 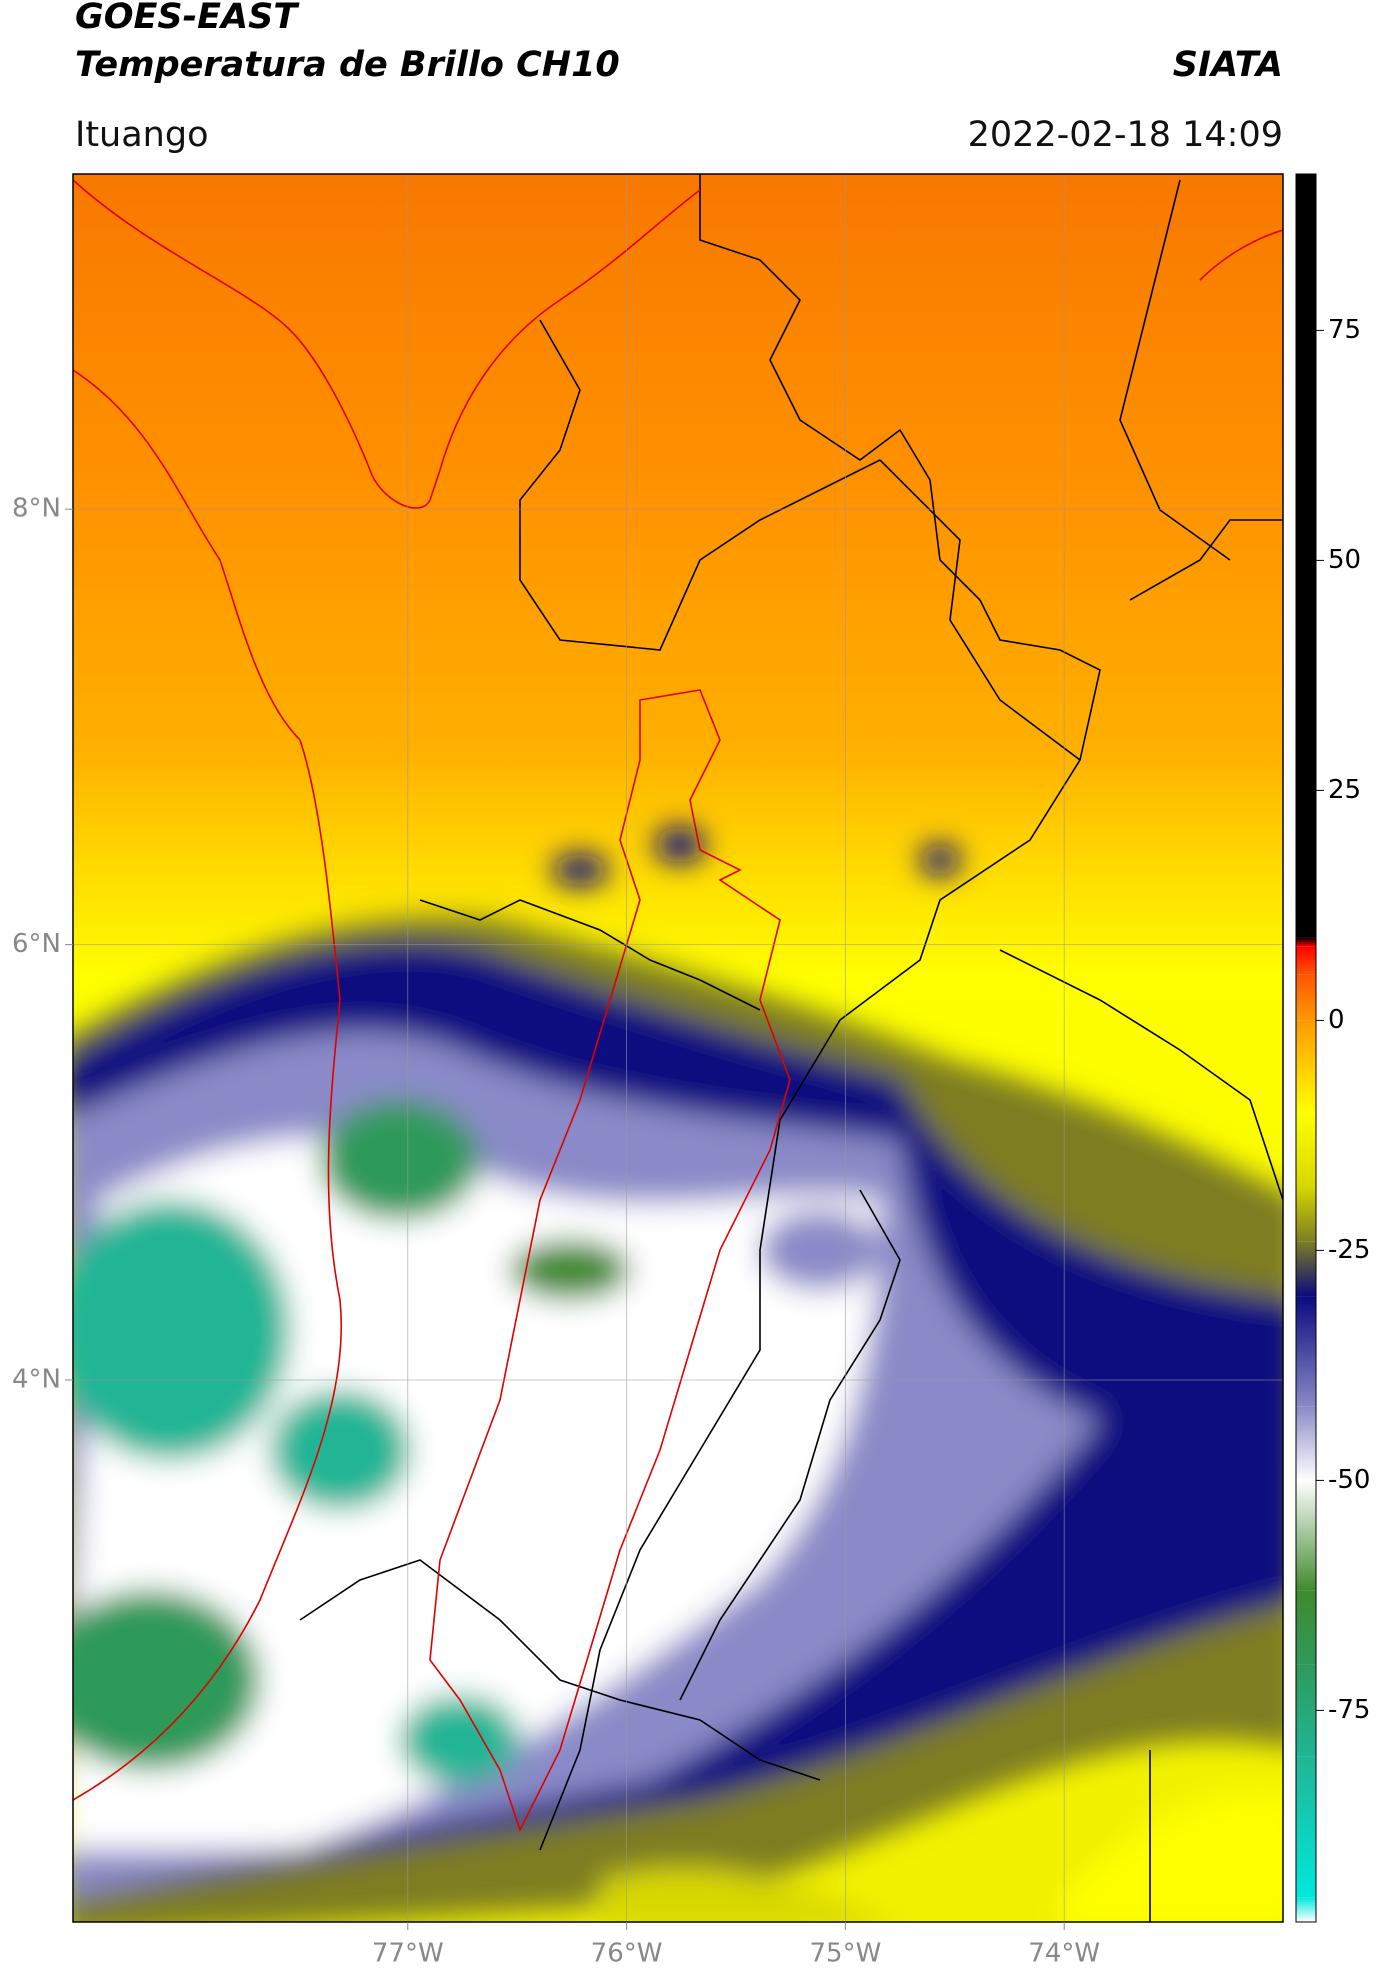 I want to click on colorbar-tick-label: 0, so click(x=1336, y=1020).